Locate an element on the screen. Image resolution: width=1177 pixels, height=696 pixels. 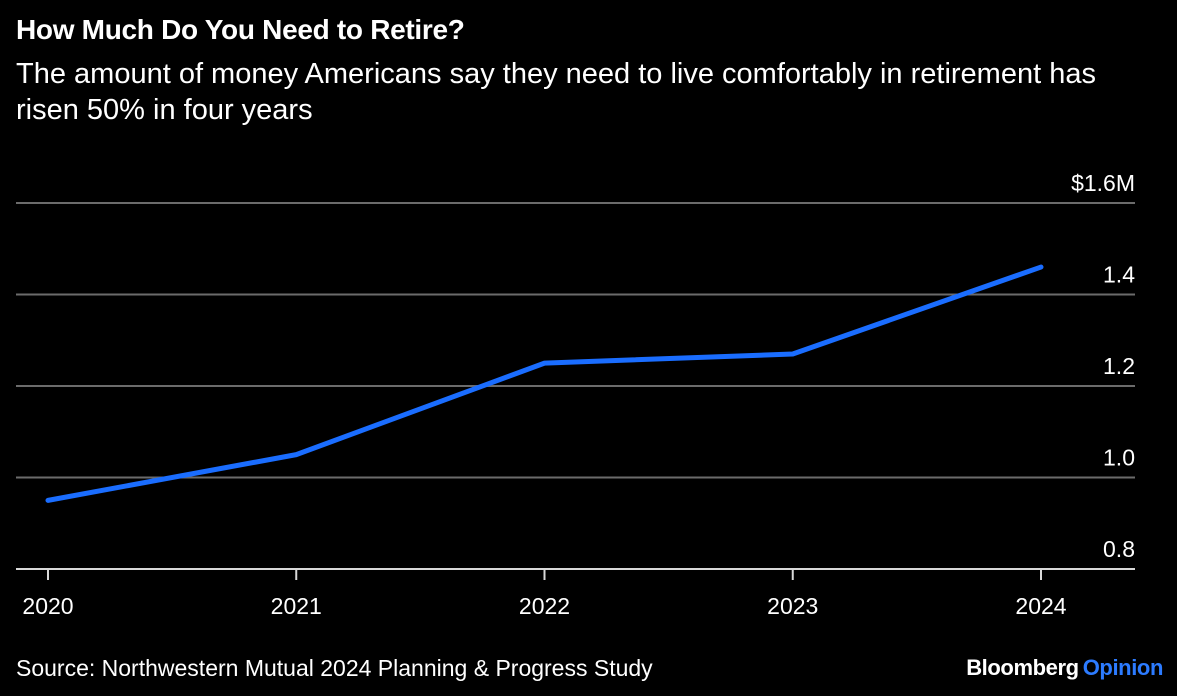
x-tick-label: 2021 is located at coordinates (296, 606).